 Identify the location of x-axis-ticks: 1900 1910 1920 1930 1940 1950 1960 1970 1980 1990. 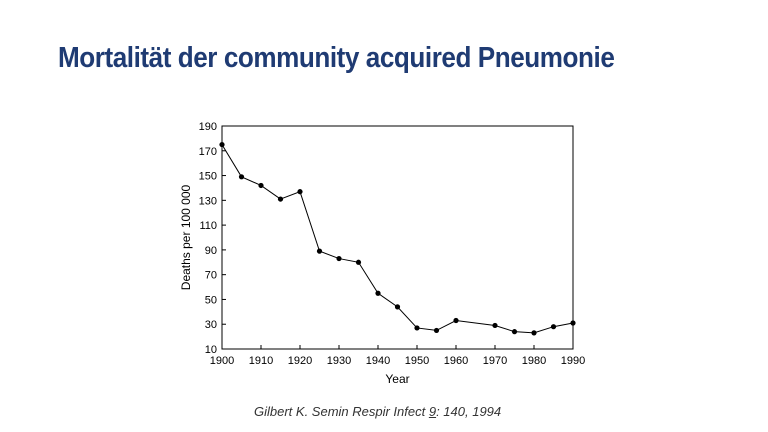
(397, 356).